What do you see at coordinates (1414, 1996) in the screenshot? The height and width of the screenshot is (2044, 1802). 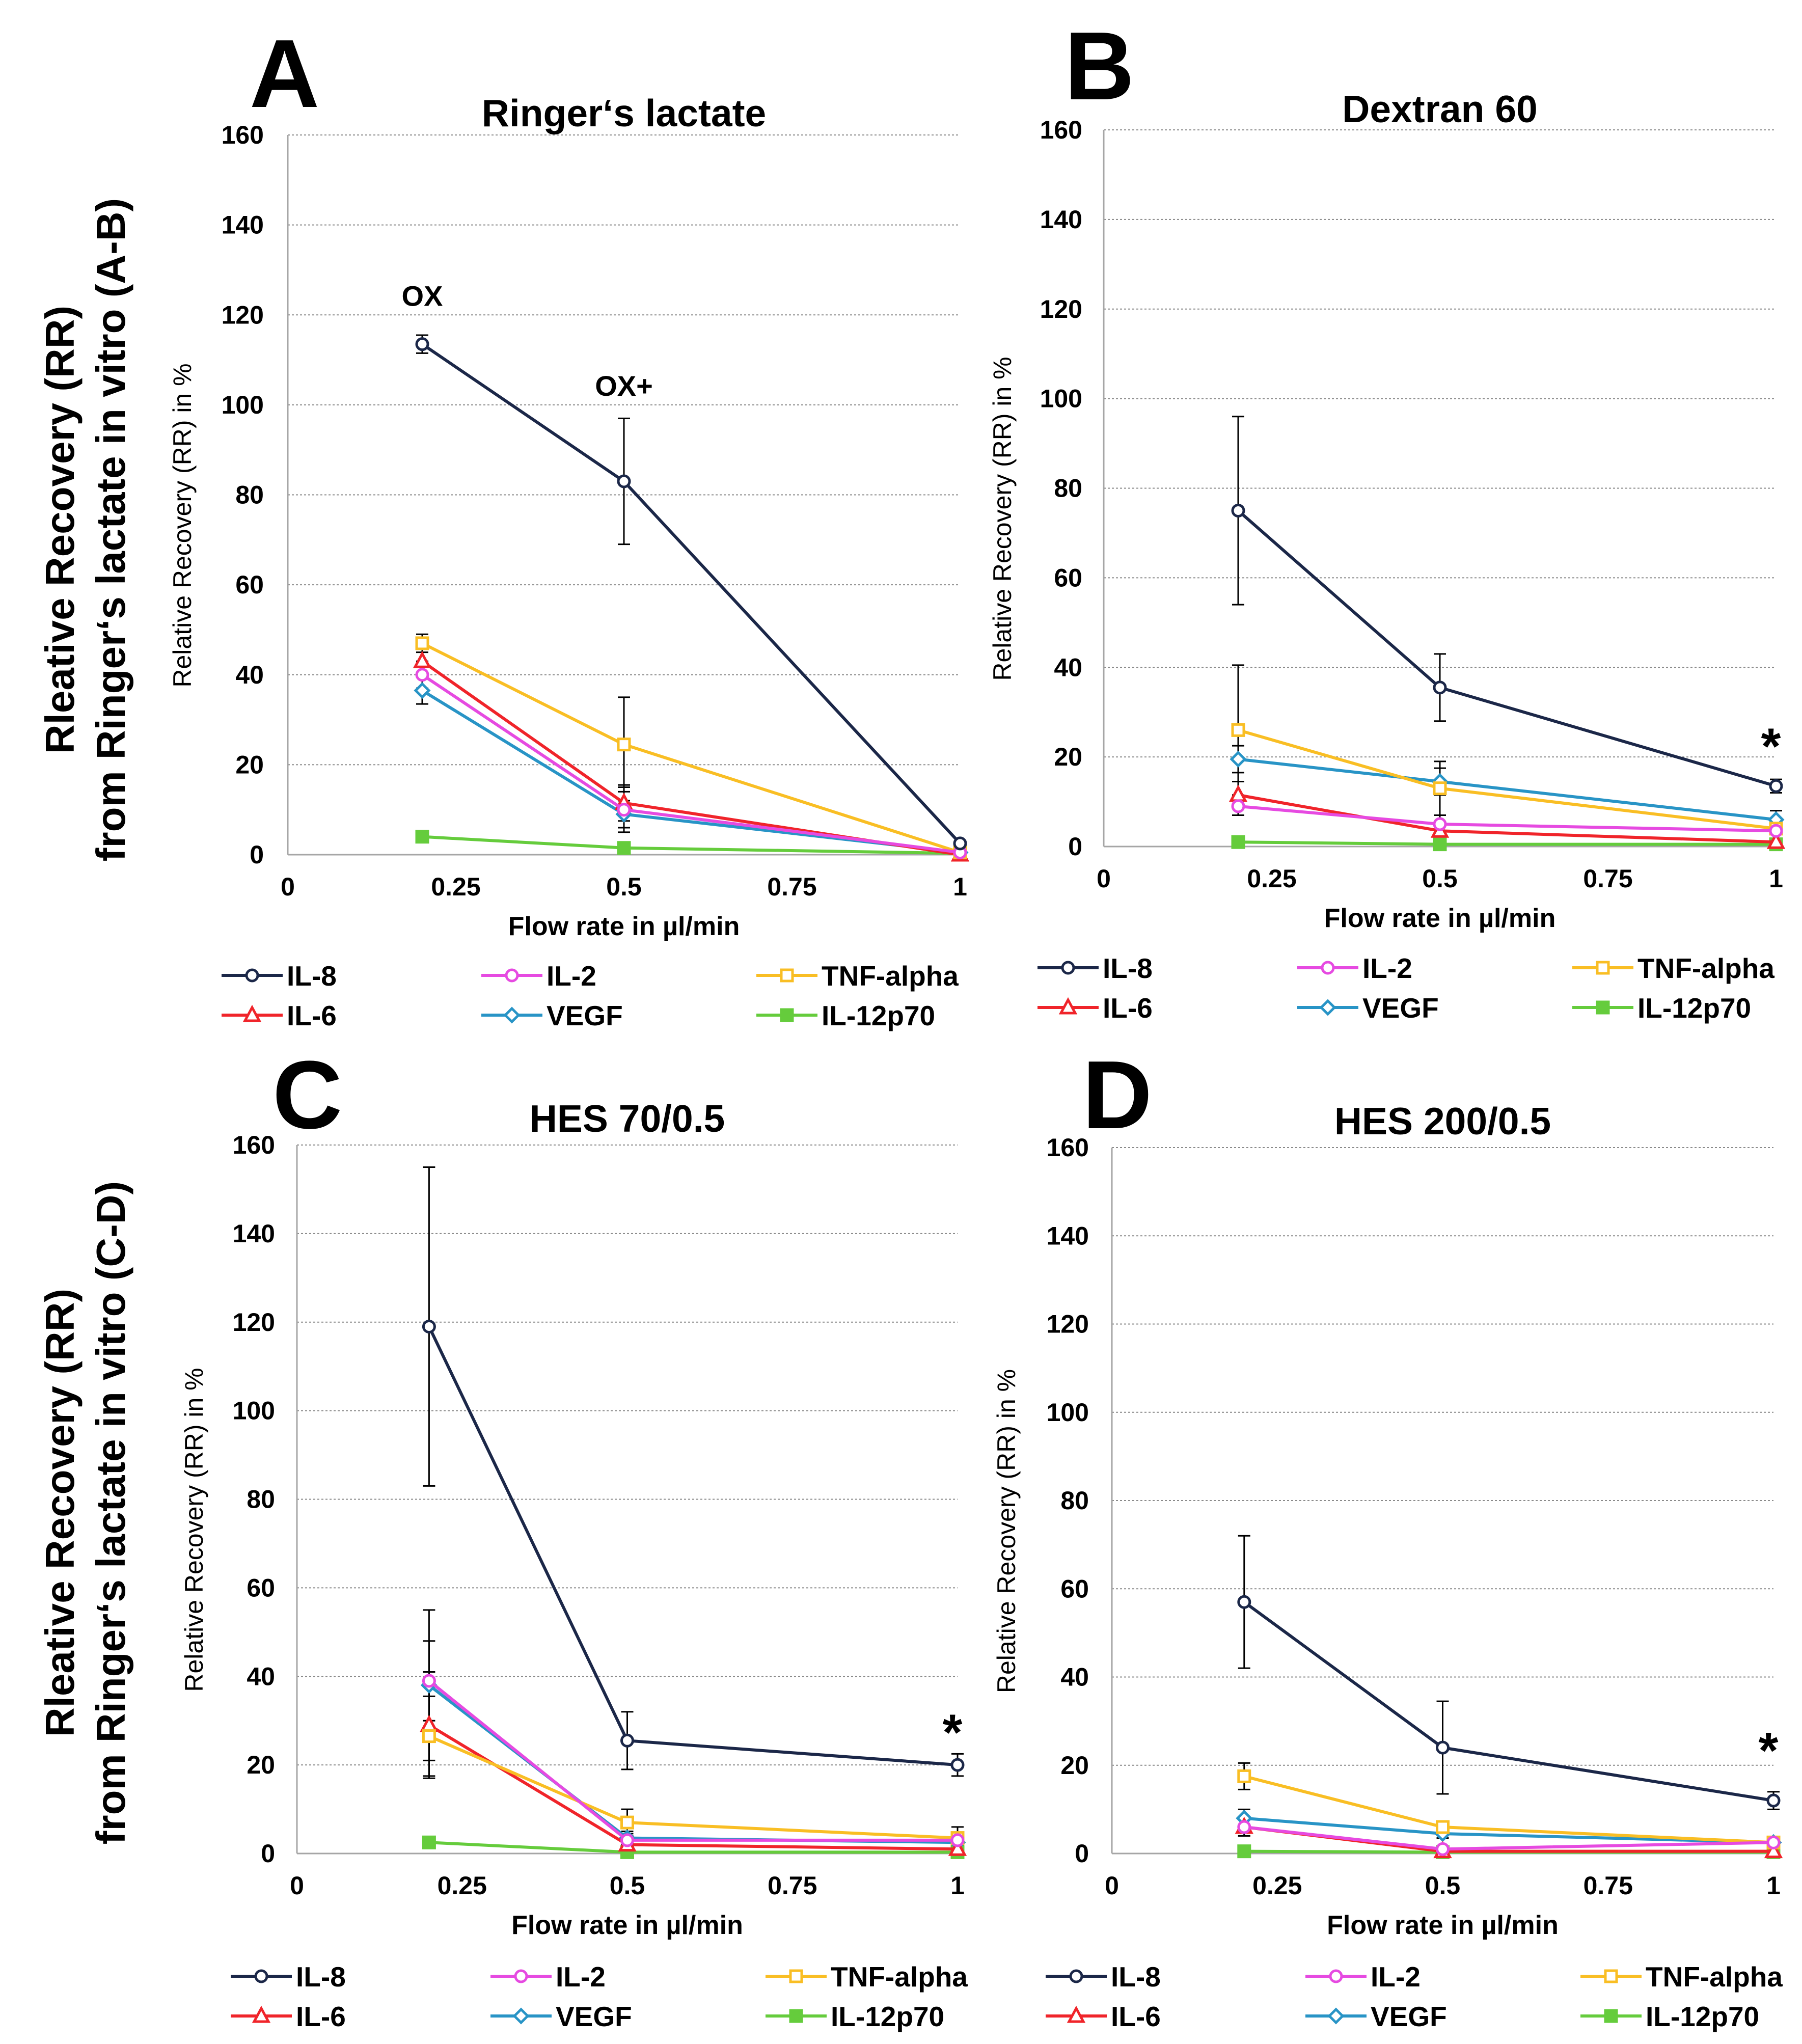 I see `legend: IL-8 IL-2 TNF-alpha IL-6 VEGF IL-12p70` at bounding box center [1414, 1996].